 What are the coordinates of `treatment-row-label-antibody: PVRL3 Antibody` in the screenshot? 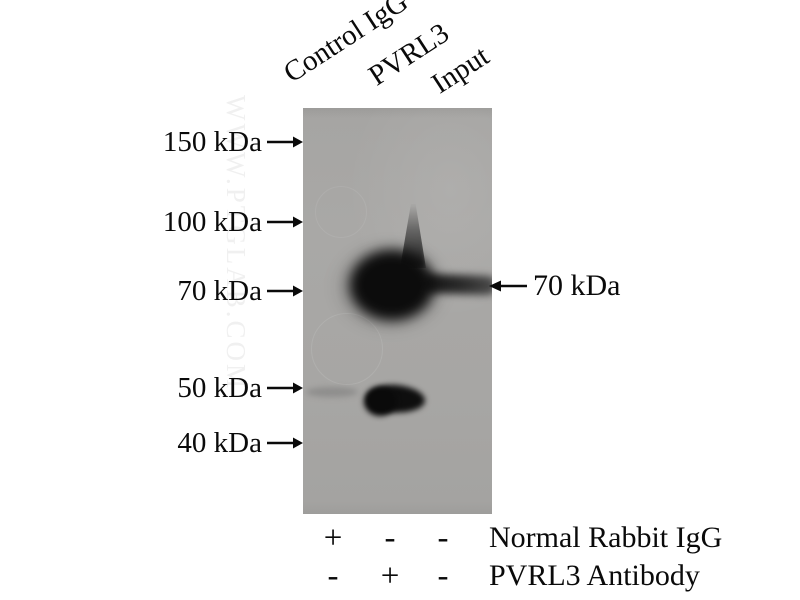 It's located at (594, 575).